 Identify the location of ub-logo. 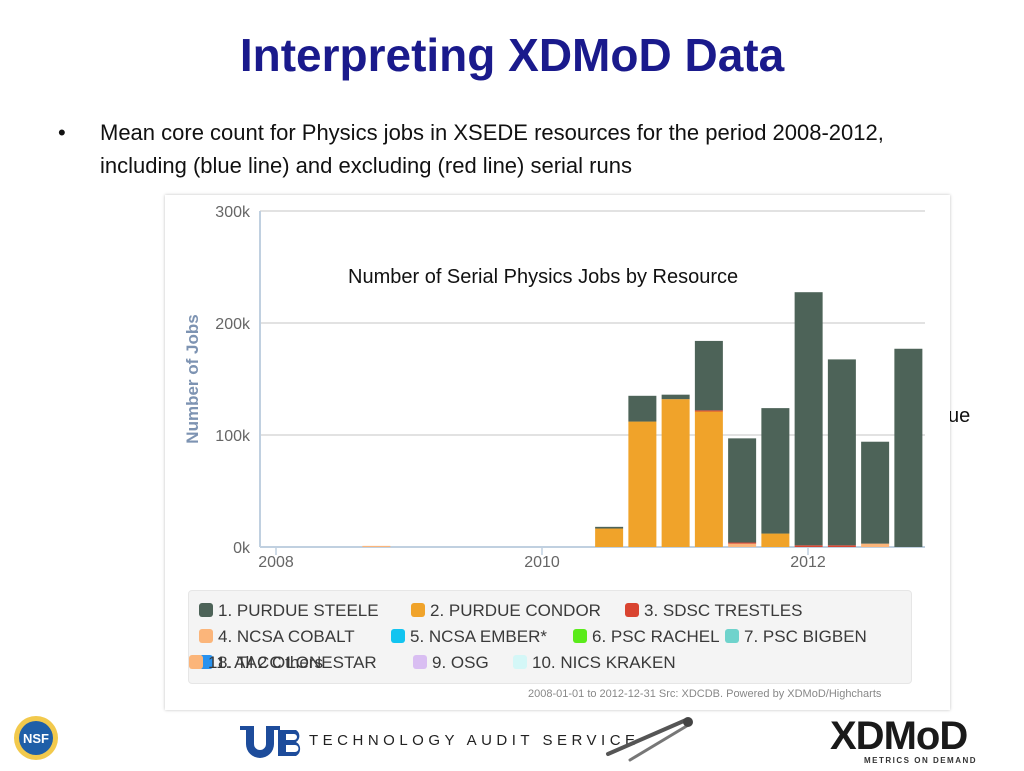
(272, 742).